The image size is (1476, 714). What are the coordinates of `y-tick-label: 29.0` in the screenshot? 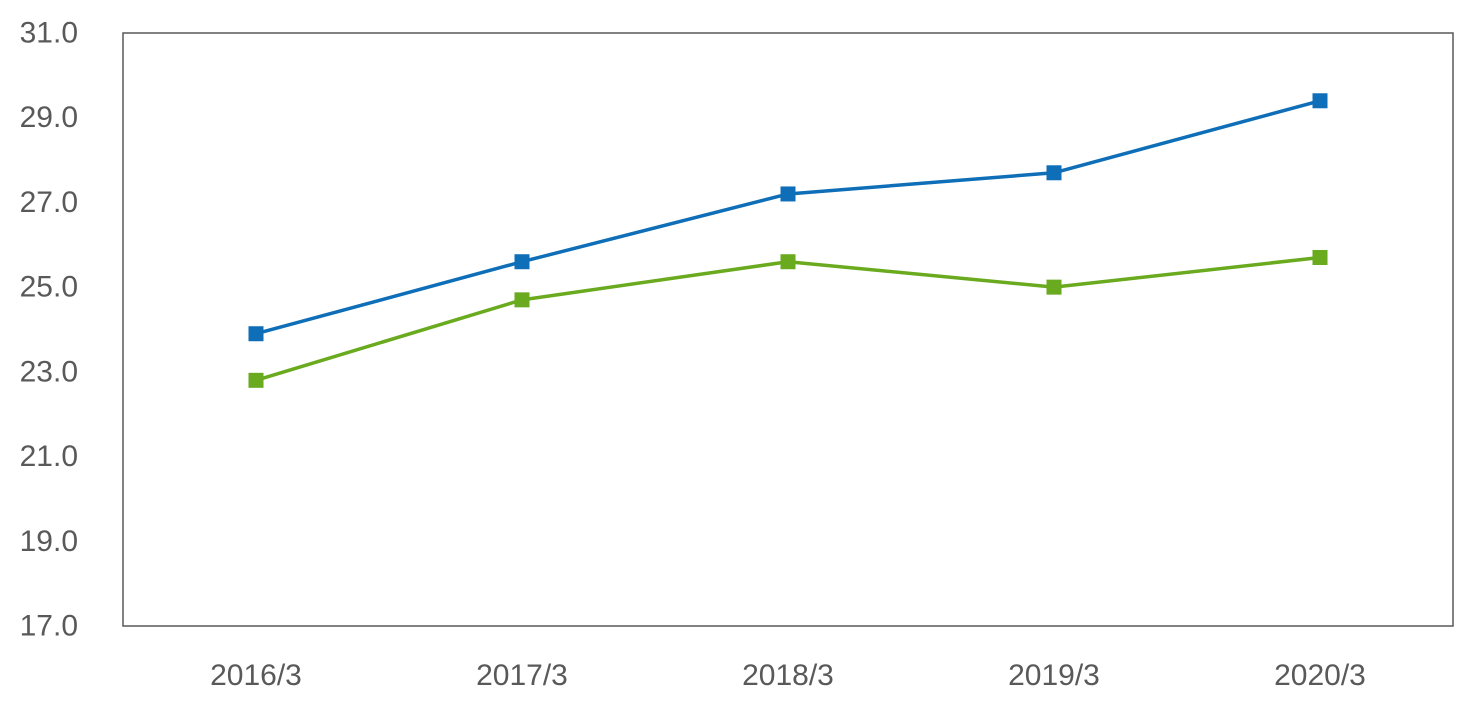 It's located at (49, 117).